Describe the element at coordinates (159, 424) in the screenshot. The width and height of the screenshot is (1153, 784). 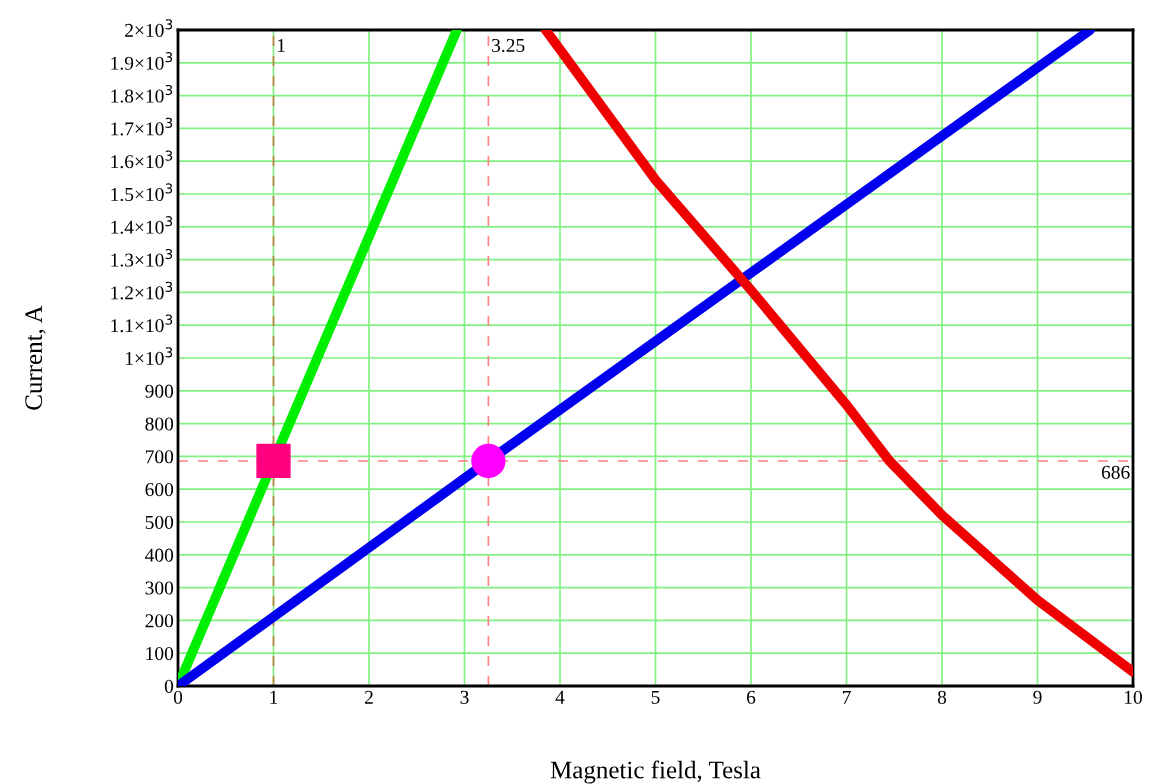
I see `y-tick-label: 800` at that location.